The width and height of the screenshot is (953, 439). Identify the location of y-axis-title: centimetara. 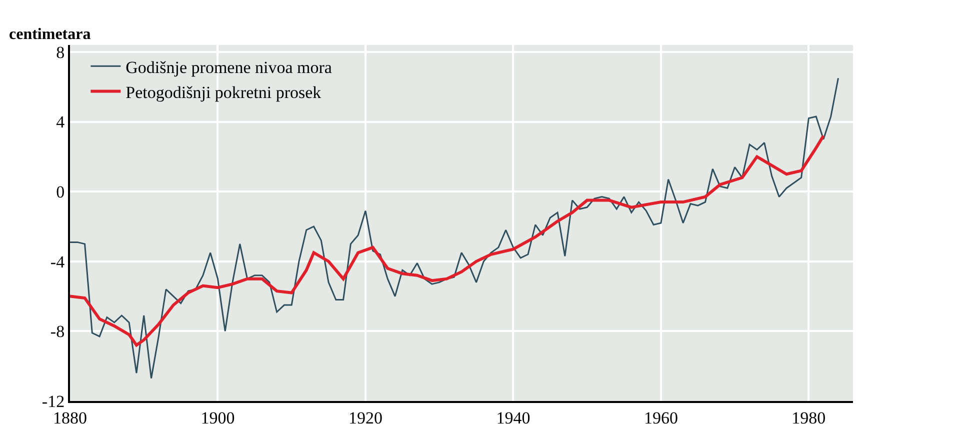
(50, 34).